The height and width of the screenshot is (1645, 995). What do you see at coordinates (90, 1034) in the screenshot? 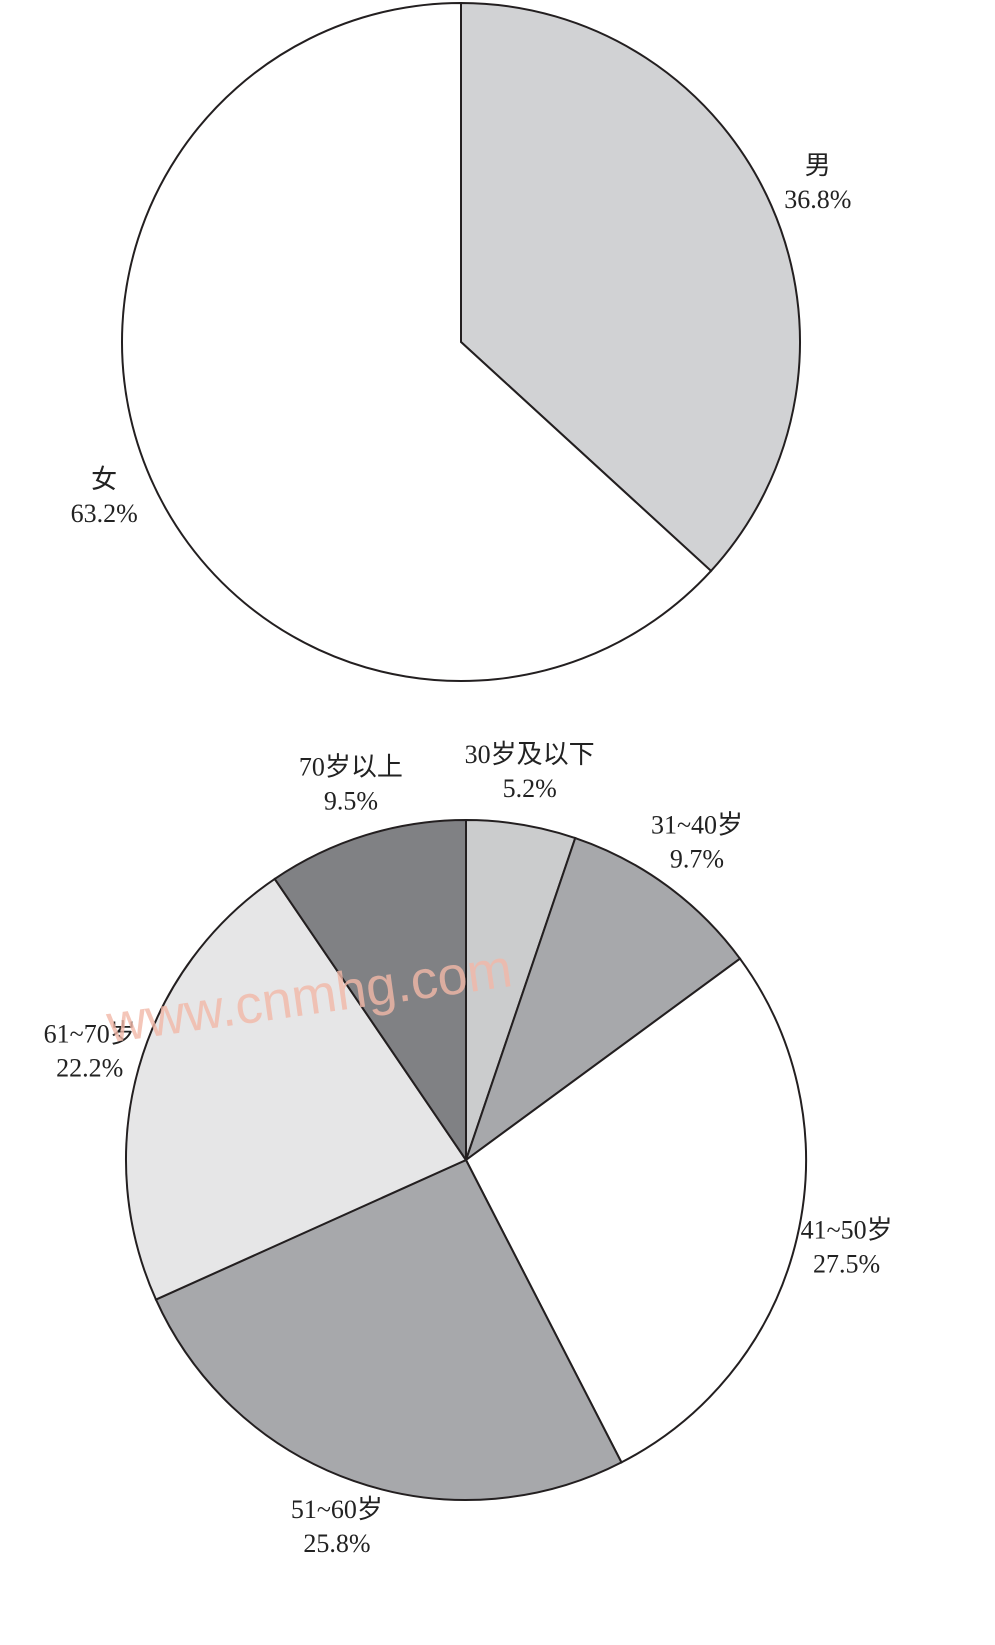
I see `slice-label: 61~70岁` at bounding box center [90, 1034].